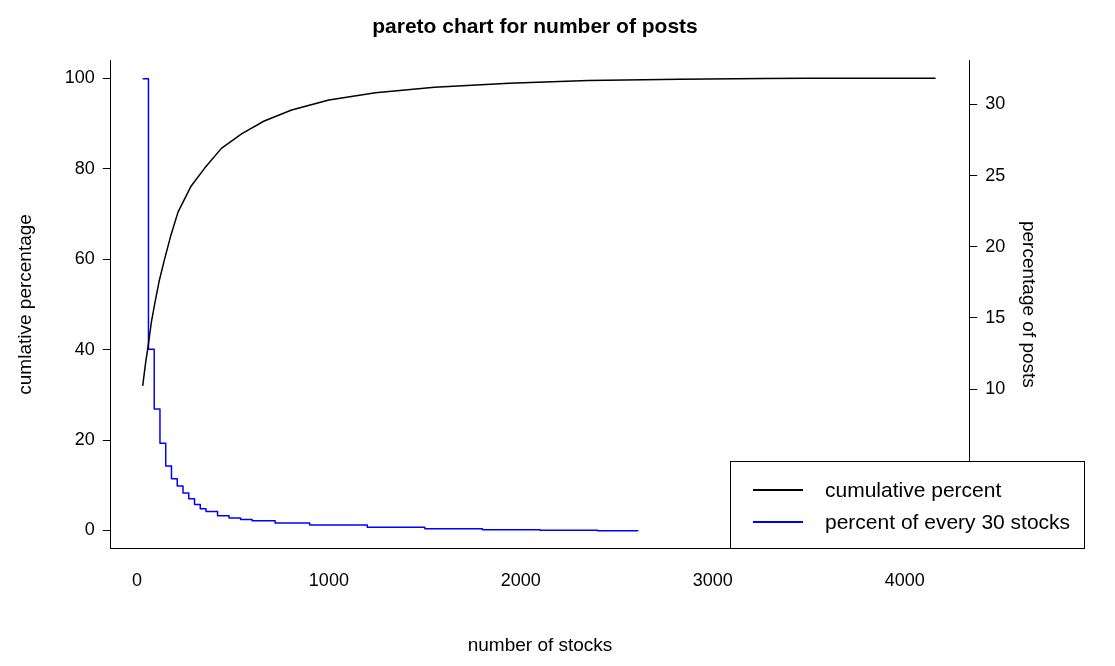 The image size is (1115, 666). I want to click on x-axis-title: number of stocks, so click(540, 644).